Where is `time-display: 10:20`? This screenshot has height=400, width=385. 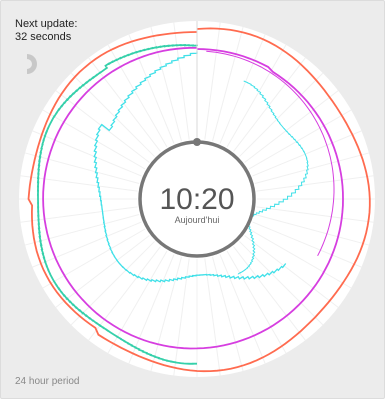 time-display: 10:20 is located at coordinates (196, 199).